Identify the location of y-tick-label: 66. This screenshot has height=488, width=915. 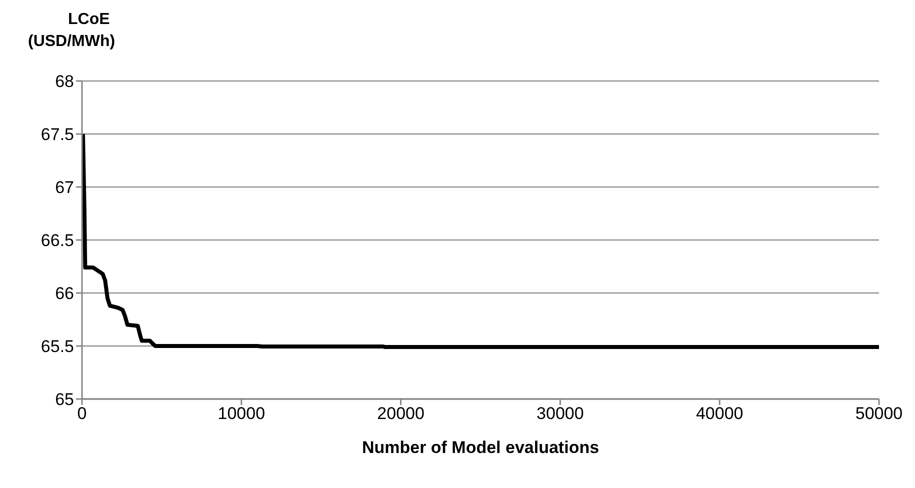
(64, 294).